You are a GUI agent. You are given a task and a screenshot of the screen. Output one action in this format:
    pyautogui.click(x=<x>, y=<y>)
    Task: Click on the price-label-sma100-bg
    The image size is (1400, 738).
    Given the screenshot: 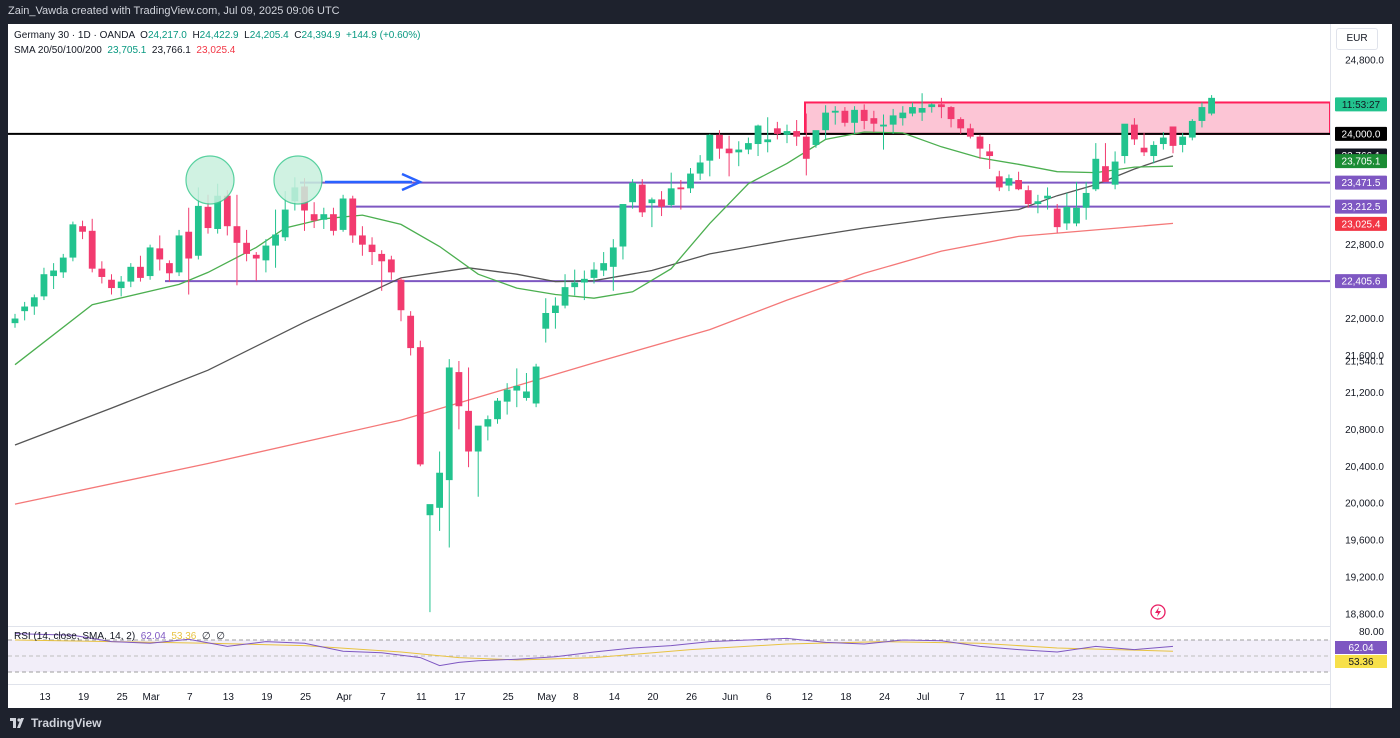 What is the action you would take?
    pyautogui.click(x=1361, y=223)
    